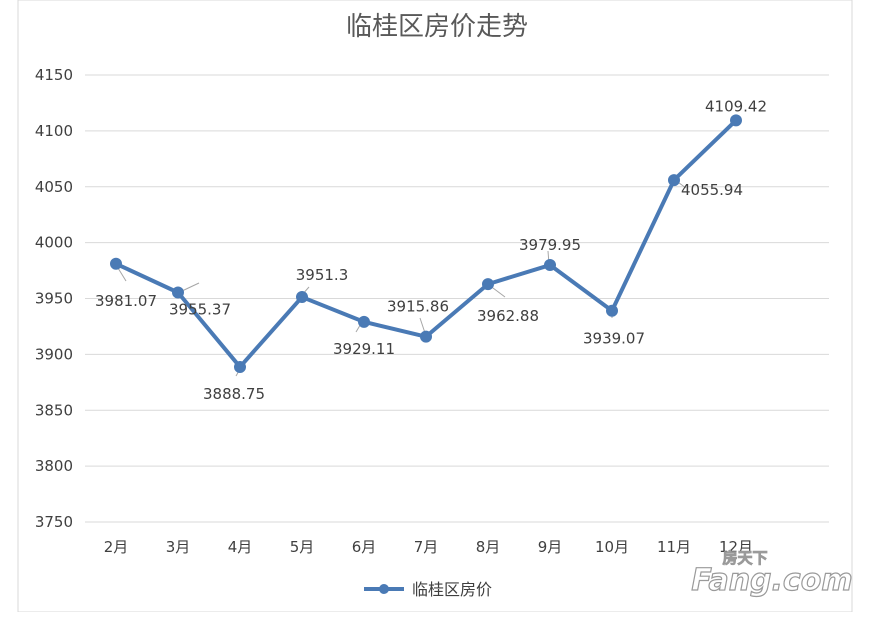 The image size is (871, 617). Describe the element at coordinates (452, 589) in the screenshot. I see `legend-label: 临桂区房价` at that location.